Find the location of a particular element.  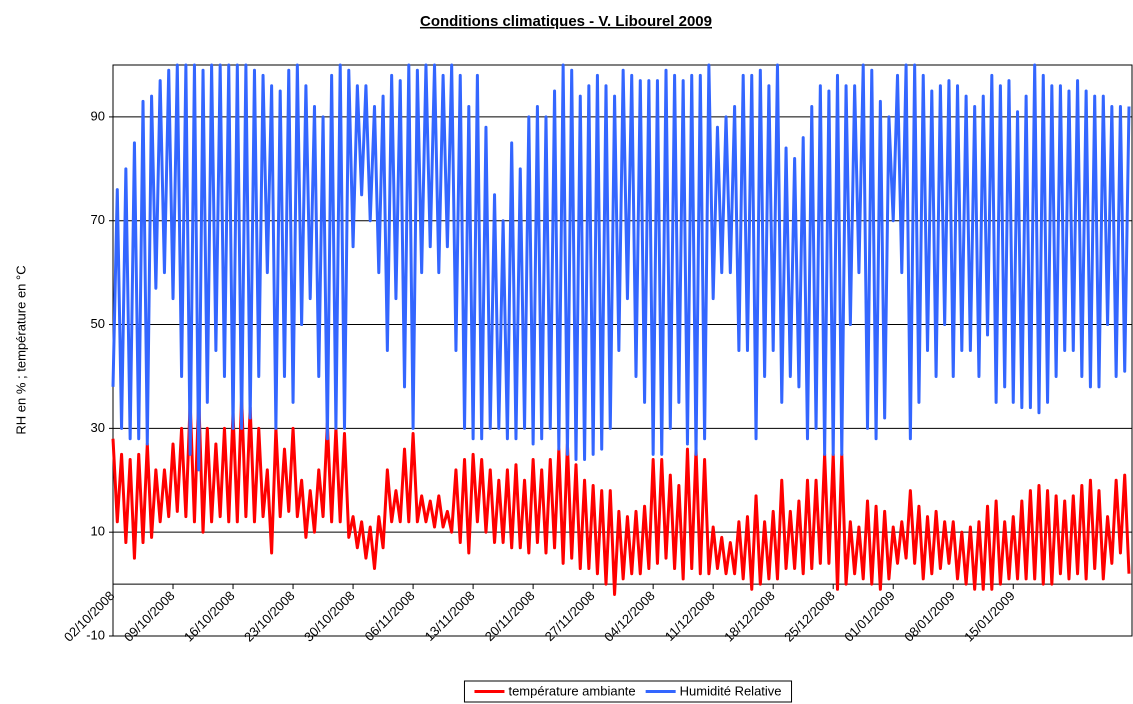

y-tick-label: 70 is located at coordinates (98, 219).